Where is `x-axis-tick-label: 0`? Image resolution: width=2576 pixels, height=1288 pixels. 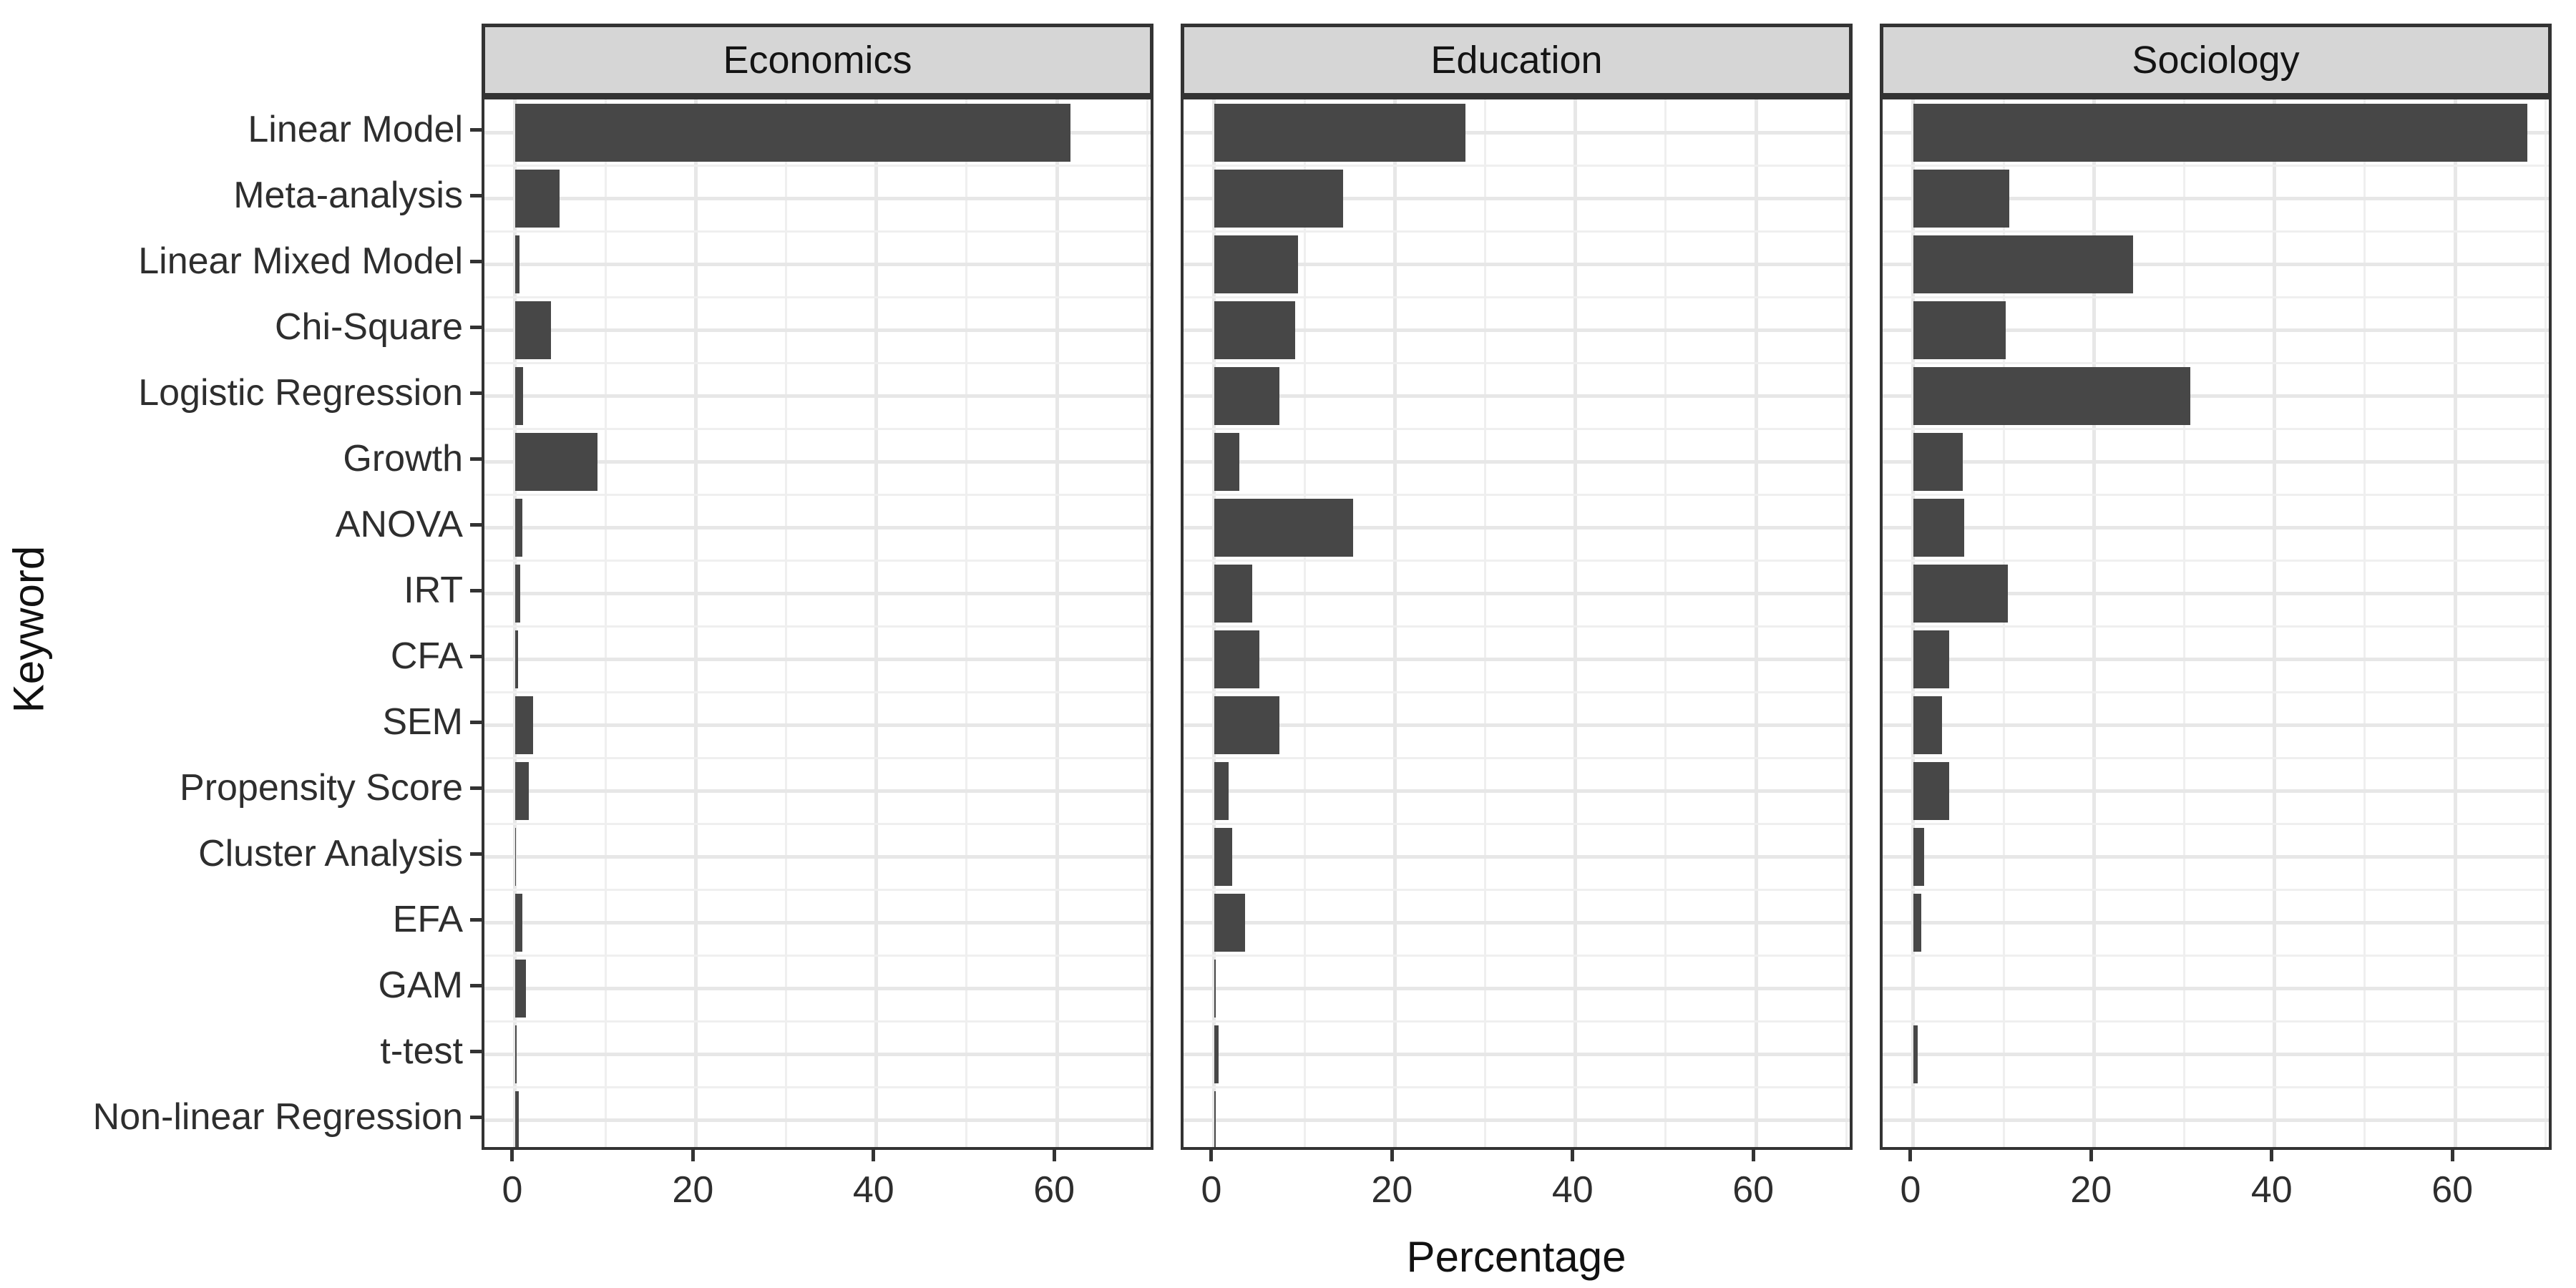 x-axis-tick-label: 0 is located at coordinates (1910, 1190).